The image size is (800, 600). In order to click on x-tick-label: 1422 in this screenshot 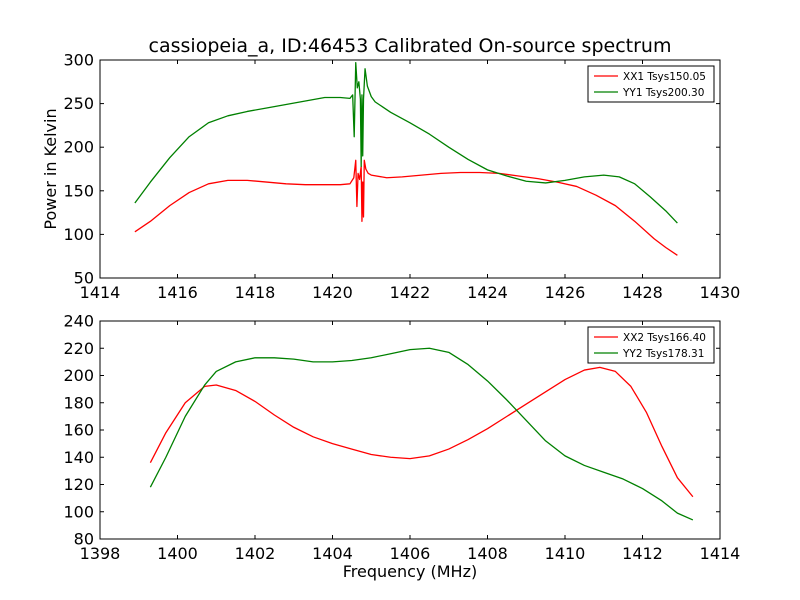, I will do `click(410, 292)`.